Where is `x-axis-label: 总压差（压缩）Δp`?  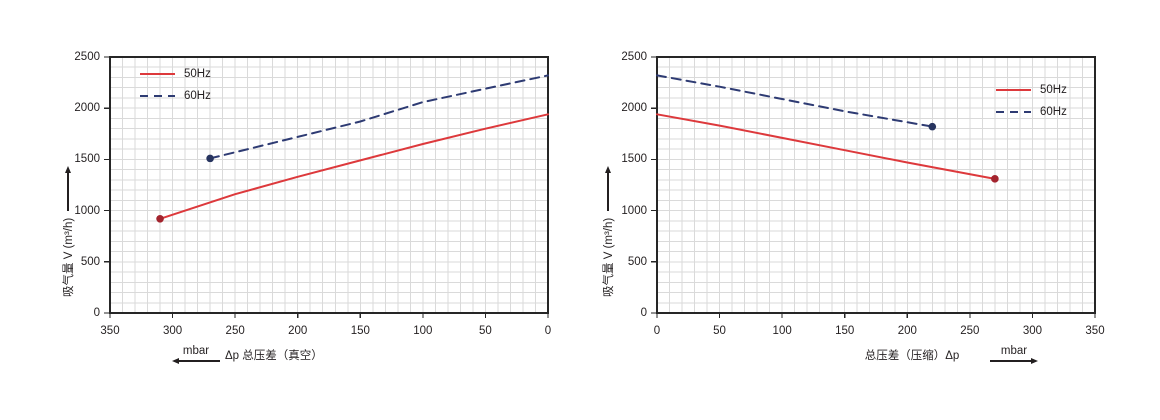
x-axis-label: 总压差（压缩）Δp is located at coordinates (912, 356).